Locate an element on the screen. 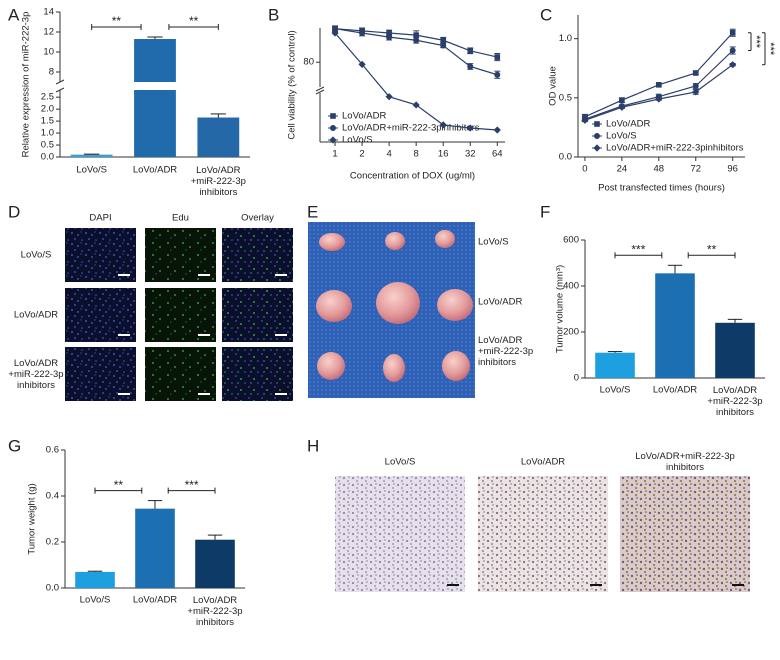  x-tick-label: 72 is located at coordinates (695, 169).